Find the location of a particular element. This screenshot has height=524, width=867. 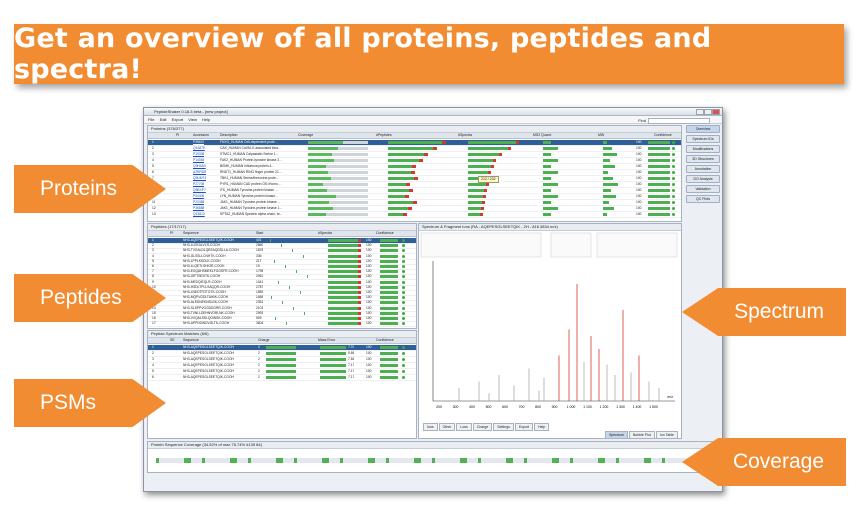

col-start: Start is located at coordinates (260, 233).